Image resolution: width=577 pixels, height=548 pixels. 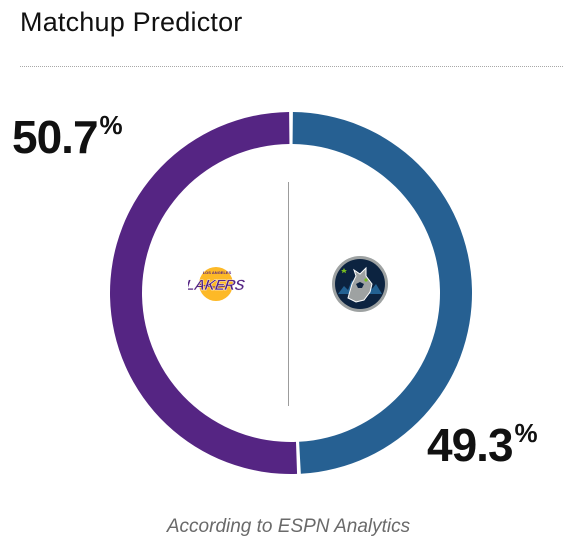 I want to click on attribution-text: According to ESPN Analytics, so click(x=288, y=526).